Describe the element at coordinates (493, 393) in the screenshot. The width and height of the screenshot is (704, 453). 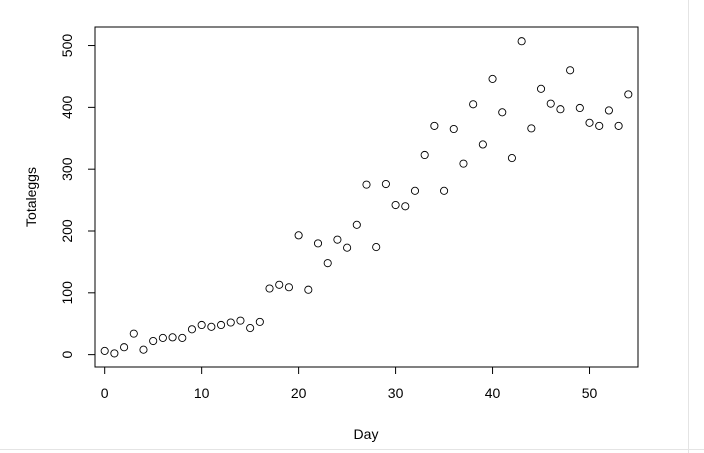
I see `x-tick-label: 40` at that location.